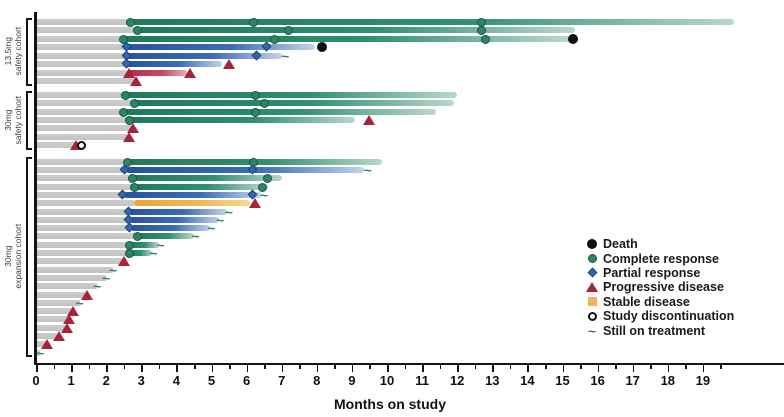  What do you see at coordinates (317, 380) in the screenshot?
I see `x-axis-tick-label: 8` at bounding box center [317, 380].